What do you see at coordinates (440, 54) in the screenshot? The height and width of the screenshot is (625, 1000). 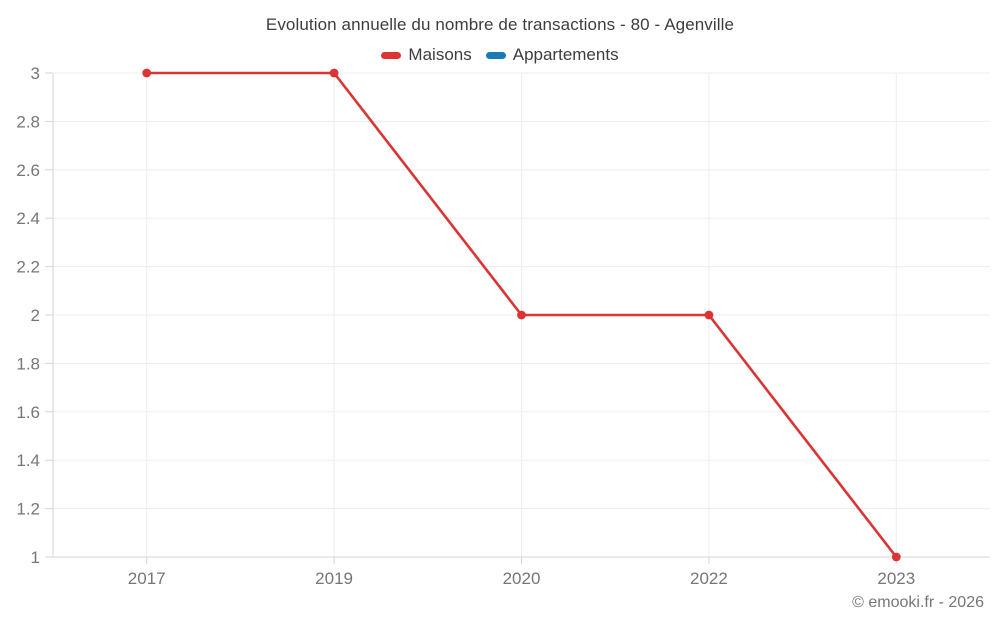 I see `legend-label-maisons: Maisons` at bounding box center [440, 54].